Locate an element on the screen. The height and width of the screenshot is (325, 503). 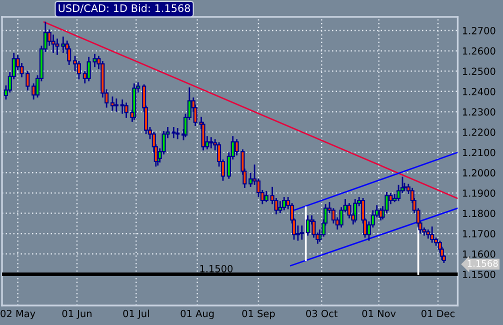
ref-line-label: 1.1500 is located at coordinates (216, 268).